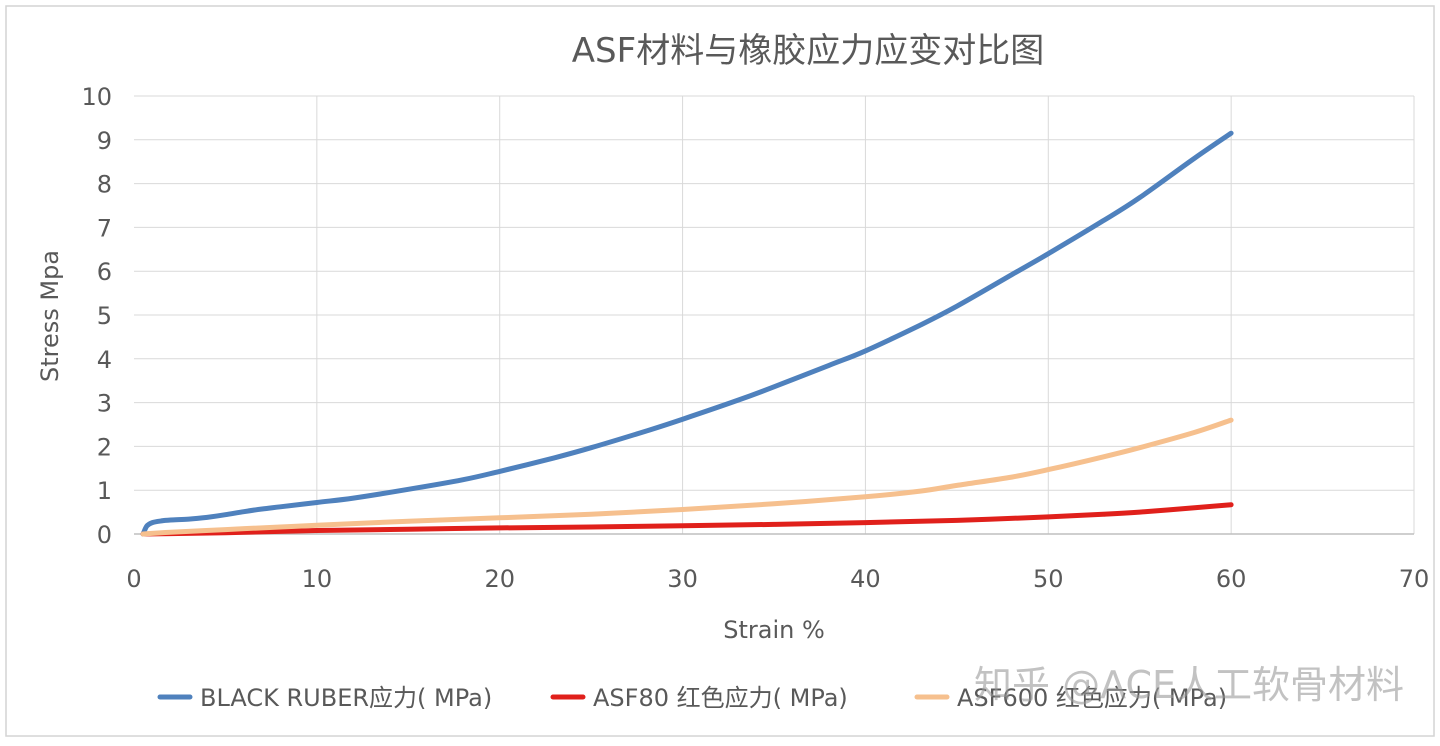  Describe the element at coordinates (1414, 579) in the screenshot. I see `x-tick-label: 70` at that location.